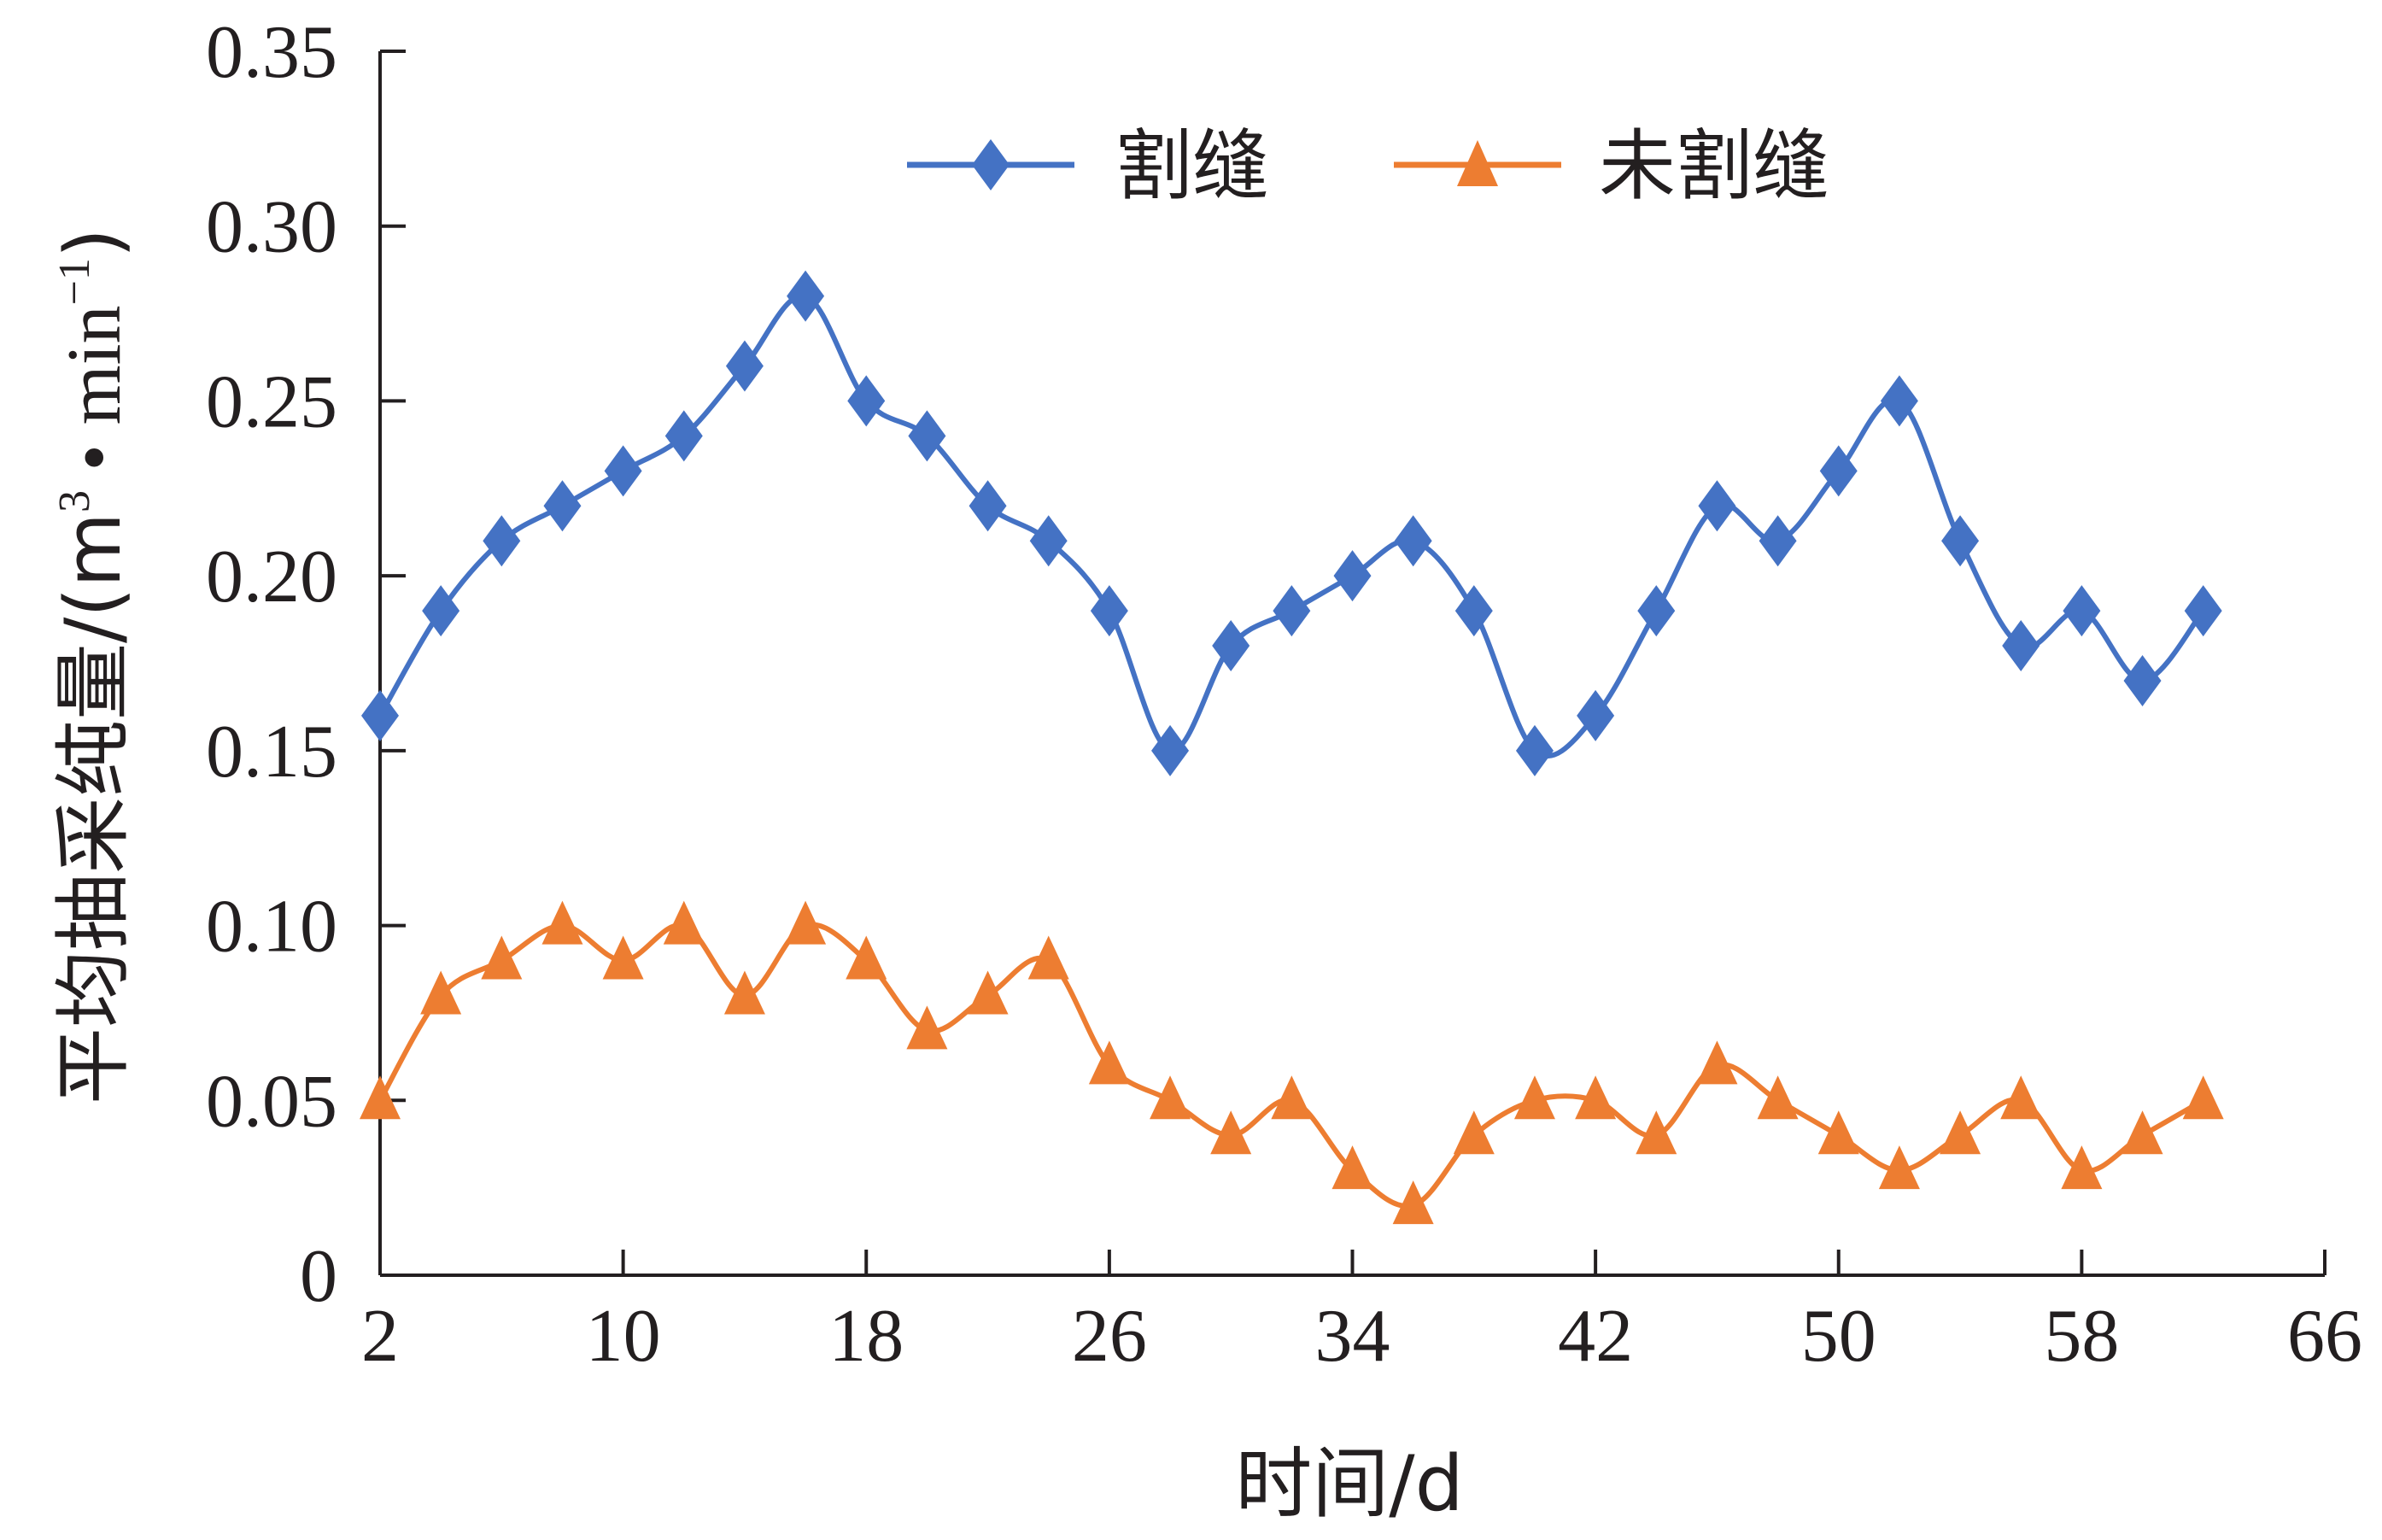 The image size is (2382, 1540). What do you see at coordinates (271, 52) in the screenshot?
I see `y-tick-label: 0.35` at bounding box center [271, 52].